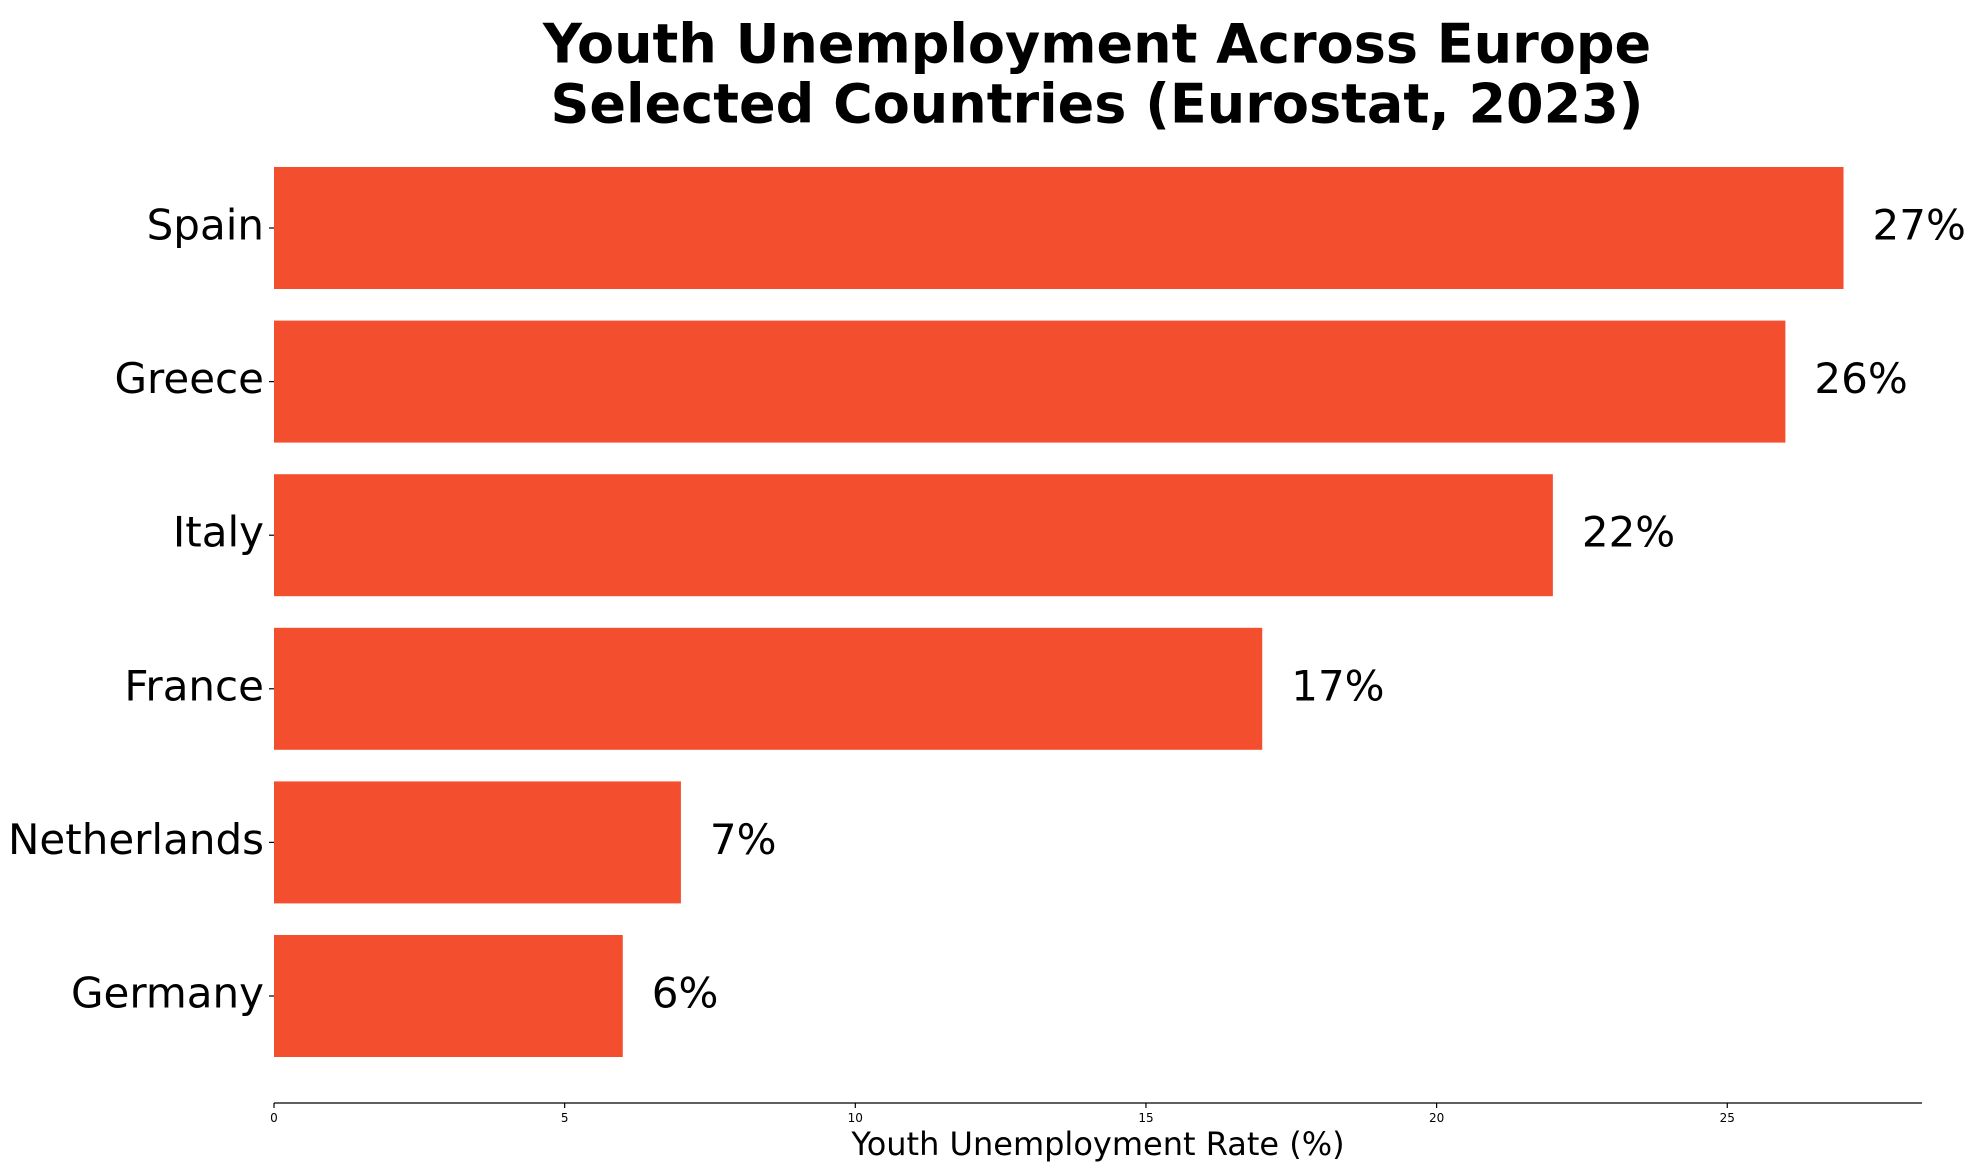  I want to click on value-label-spain: 27%, so click(1919, 225).